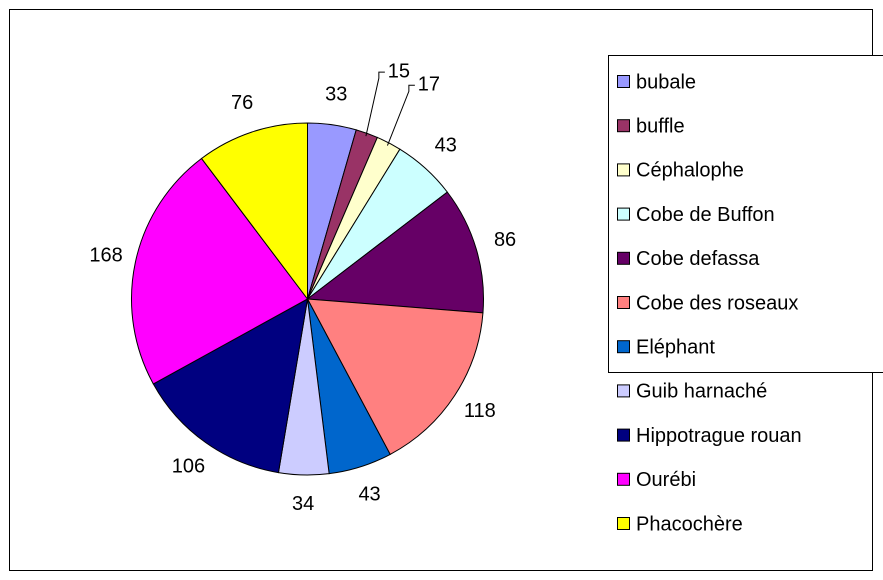 This screenshot has width=883, height=580. I want to click on legend-label: Cobe defassa, so click(698, 259).